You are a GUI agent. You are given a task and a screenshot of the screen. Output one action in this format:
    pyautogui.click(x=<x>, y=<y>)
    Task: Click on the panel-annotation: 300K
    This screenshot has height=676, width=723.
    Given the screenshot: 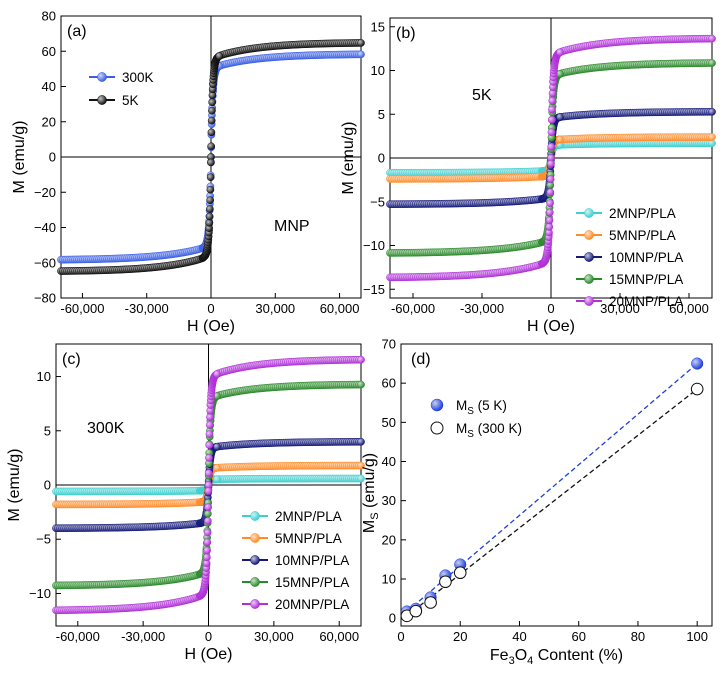 What is the action you would take?
    pyautogui.click(x=106, y=428)
    